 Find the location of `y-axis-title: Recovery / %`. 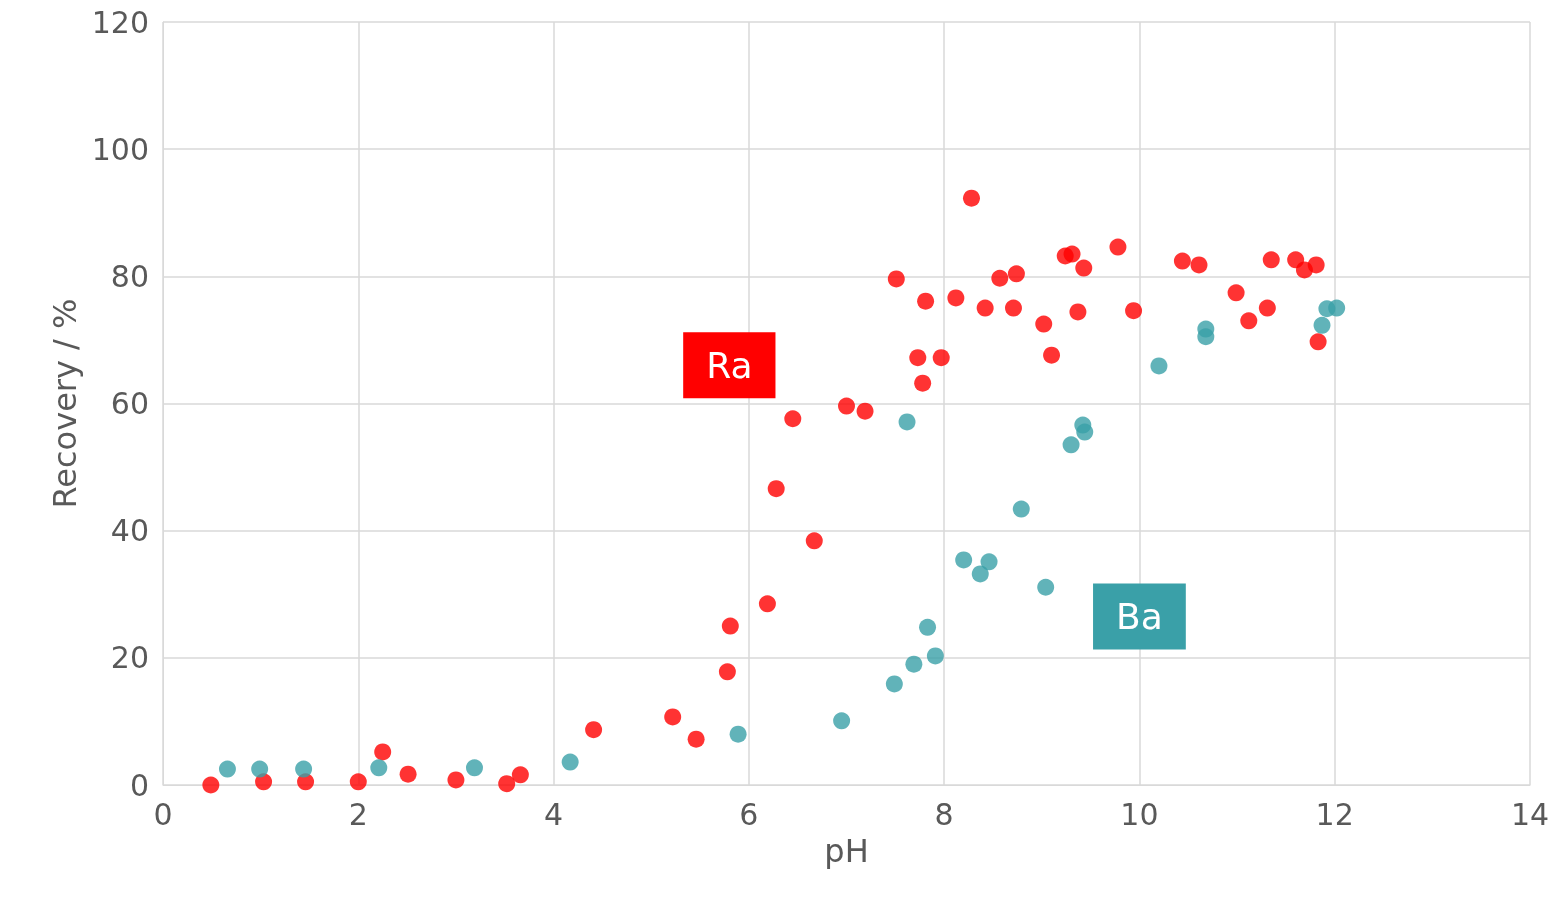

y-axis-title: Recovery / % is located at coordinates (64, 403).